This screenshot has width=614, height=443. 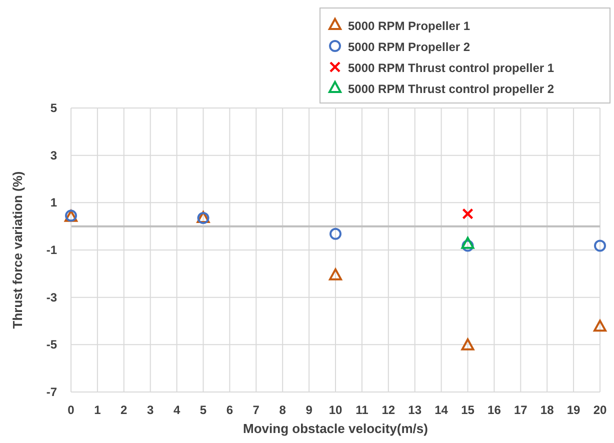 What do you see at coordinates (282, 410) in the screenshot?
I see `x-tick-label: 8` at bounding box center [282, 410].